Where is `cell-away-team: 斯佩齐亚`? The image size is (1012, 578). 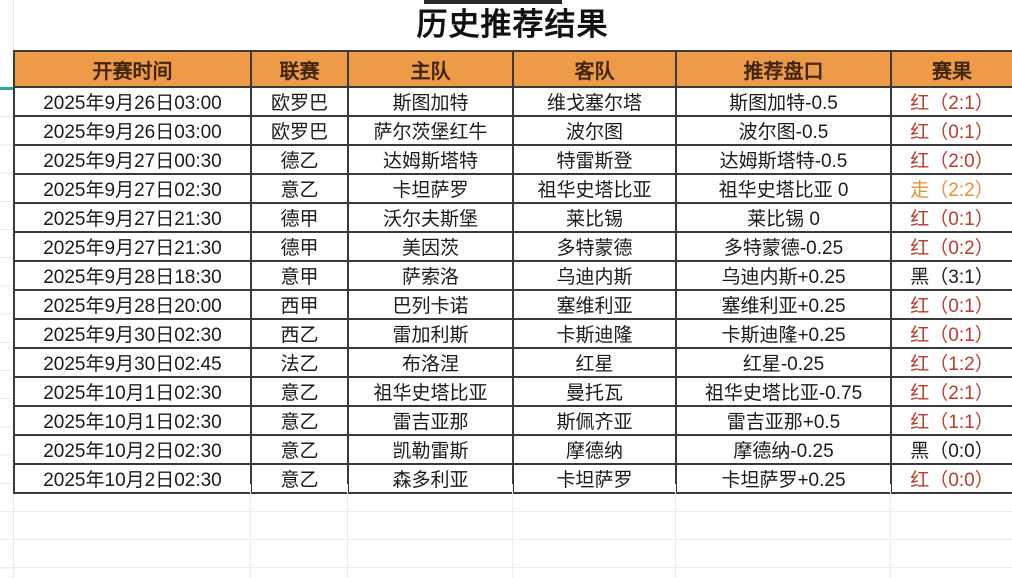
cell-away-team: 斯佩齐亚 is located at coordinates (594, 420).